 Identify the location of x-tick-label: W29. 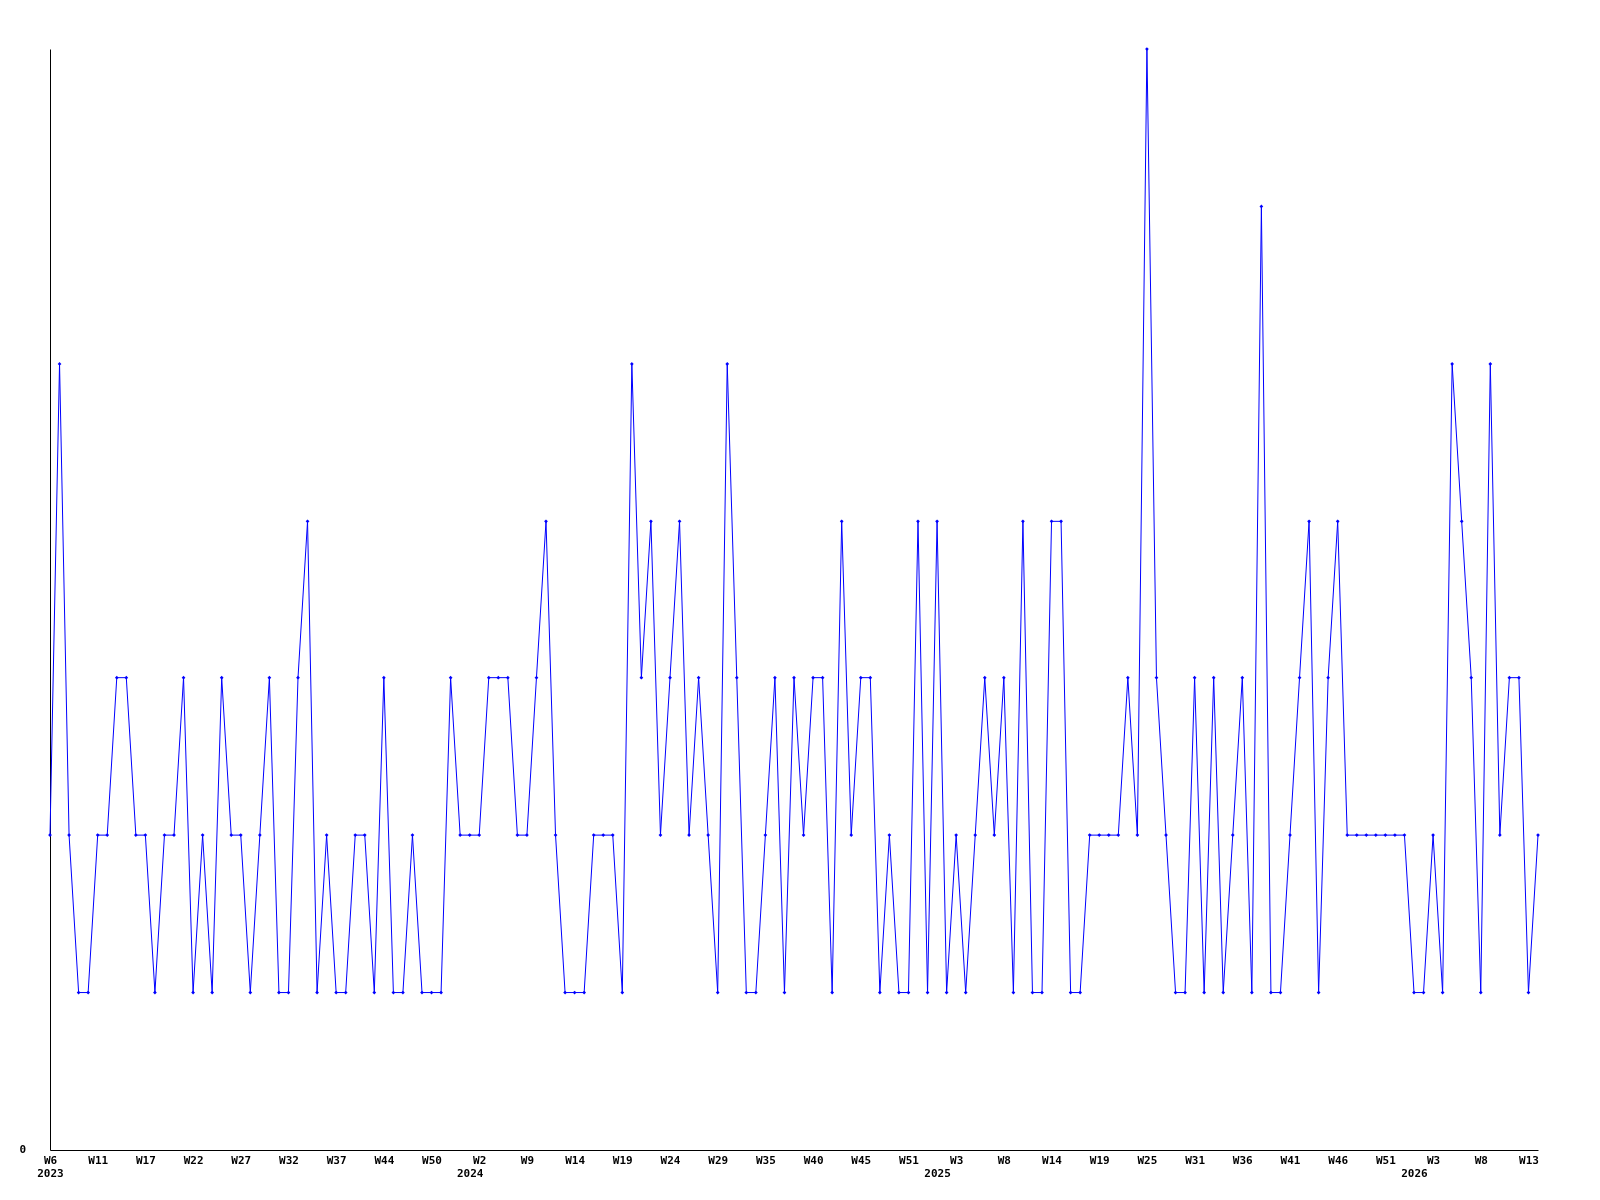
(718, 1160).